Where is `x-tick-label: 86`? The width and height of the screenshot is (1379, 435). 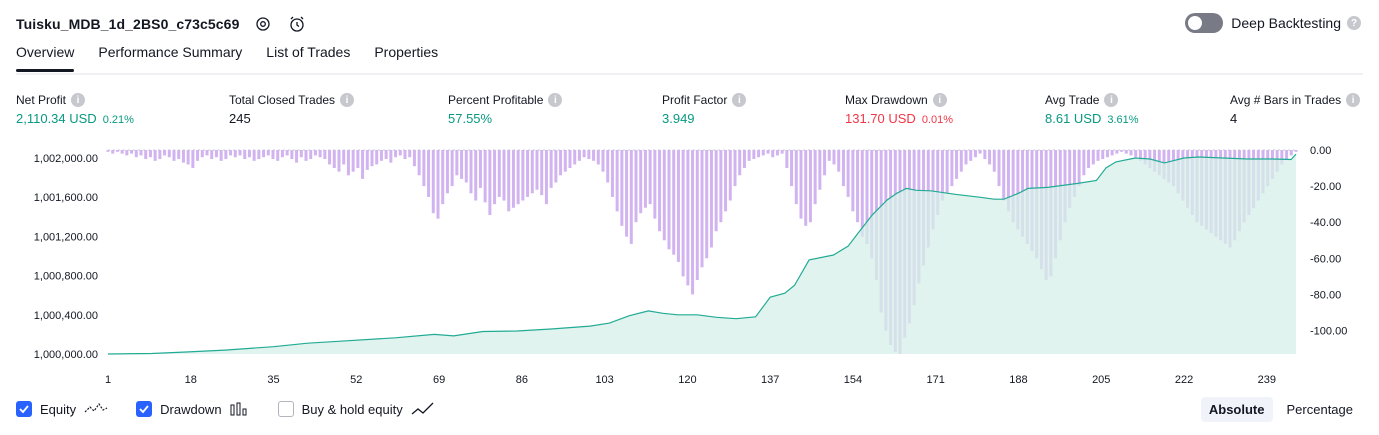 x-tick-label: 86 is located at coordinates (522, 380).